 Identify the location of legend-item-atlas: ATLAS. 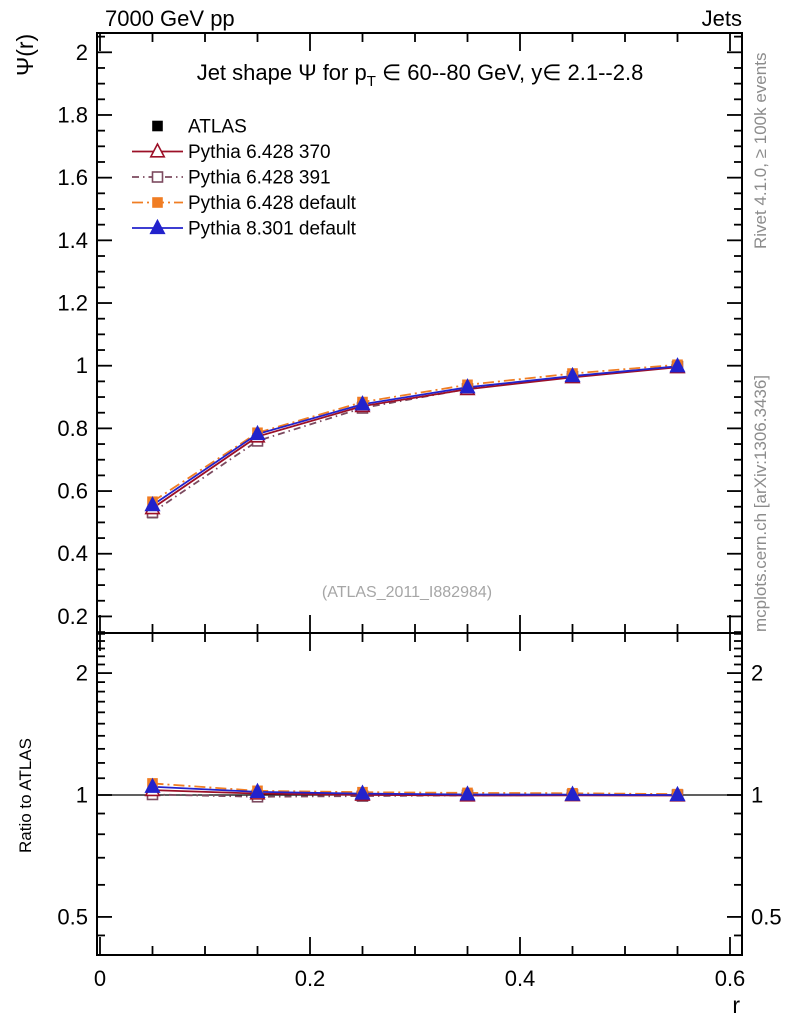
(199, 127).